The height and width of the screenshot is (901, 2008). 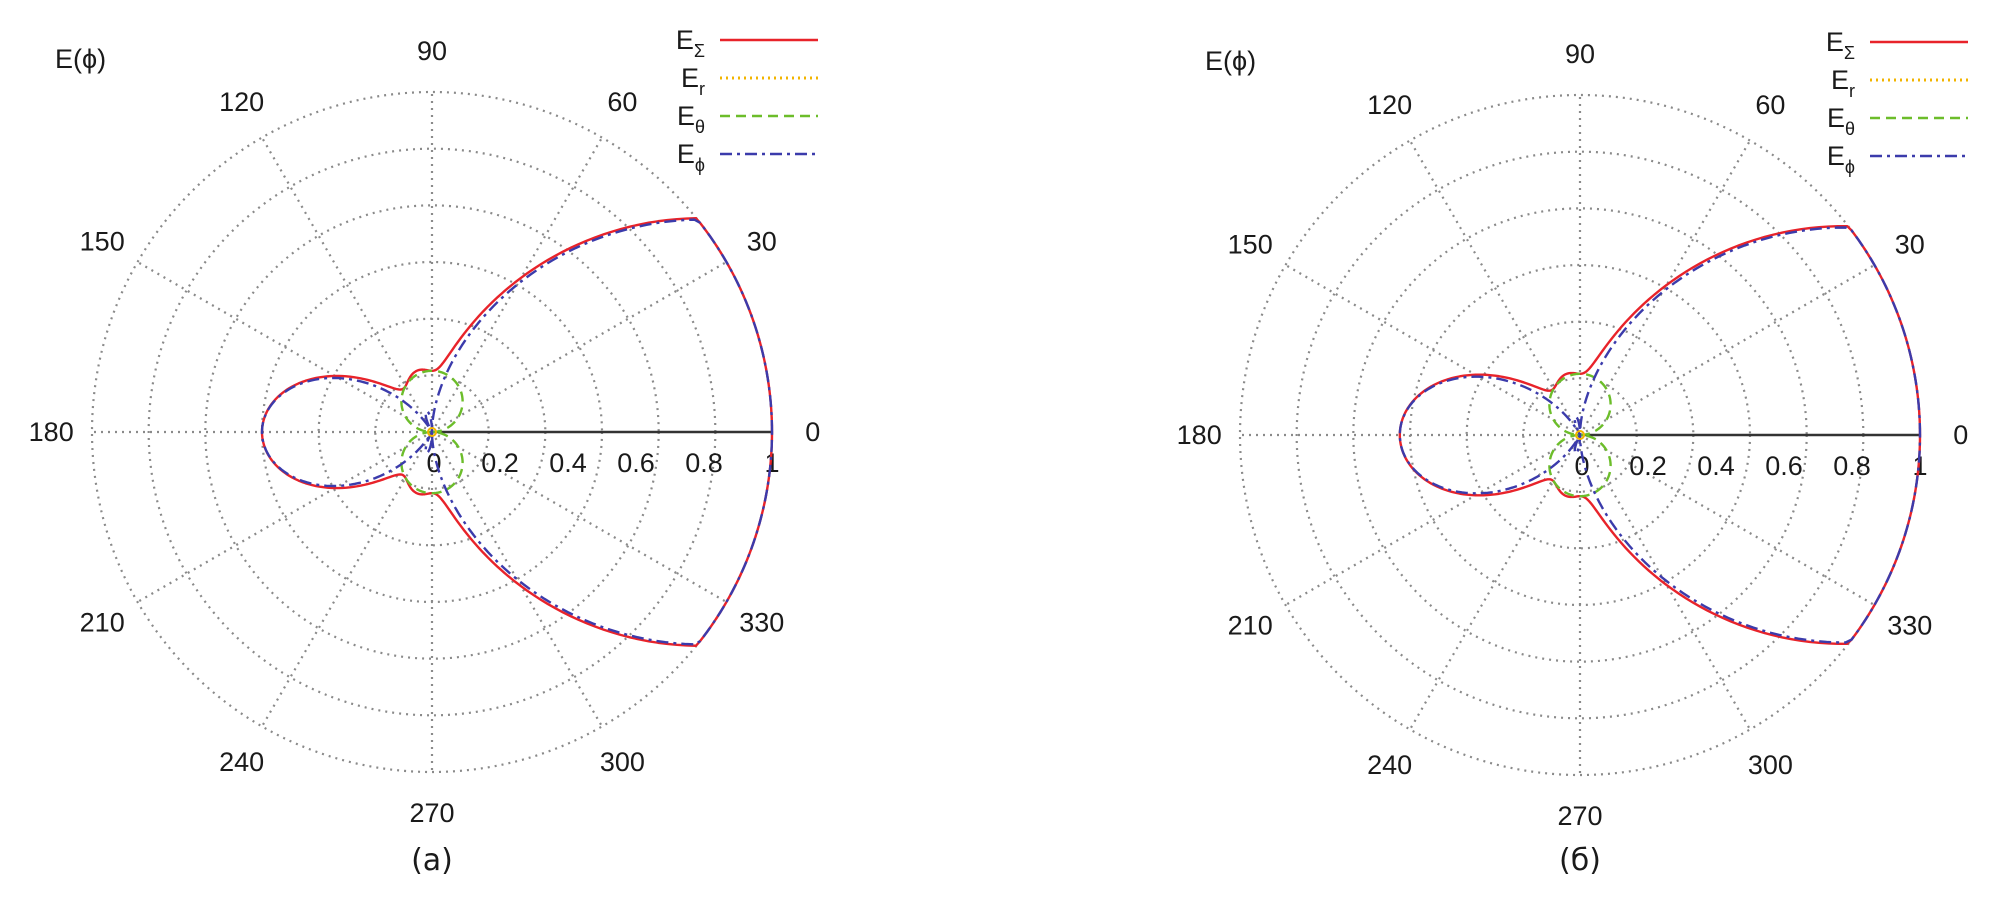 I want to click on series-line-e-sigma, so click(x=1660, y=435).